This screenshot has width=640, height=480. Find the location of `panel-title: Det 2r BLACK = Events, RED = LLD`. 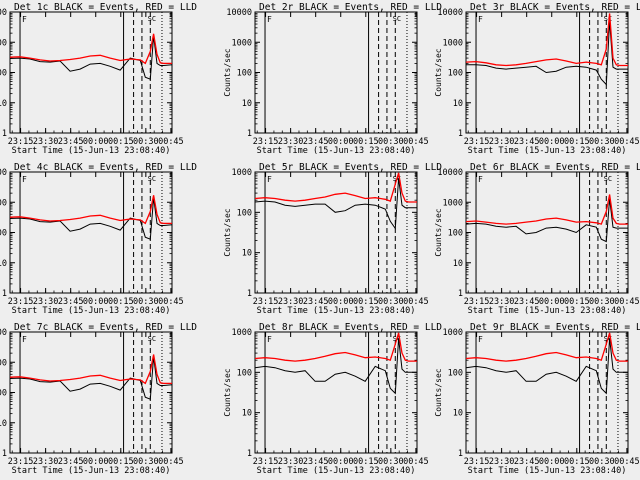

panel-title: Det 2r BLACK = Events, RED = LLD is located at coordinates (350, 7).